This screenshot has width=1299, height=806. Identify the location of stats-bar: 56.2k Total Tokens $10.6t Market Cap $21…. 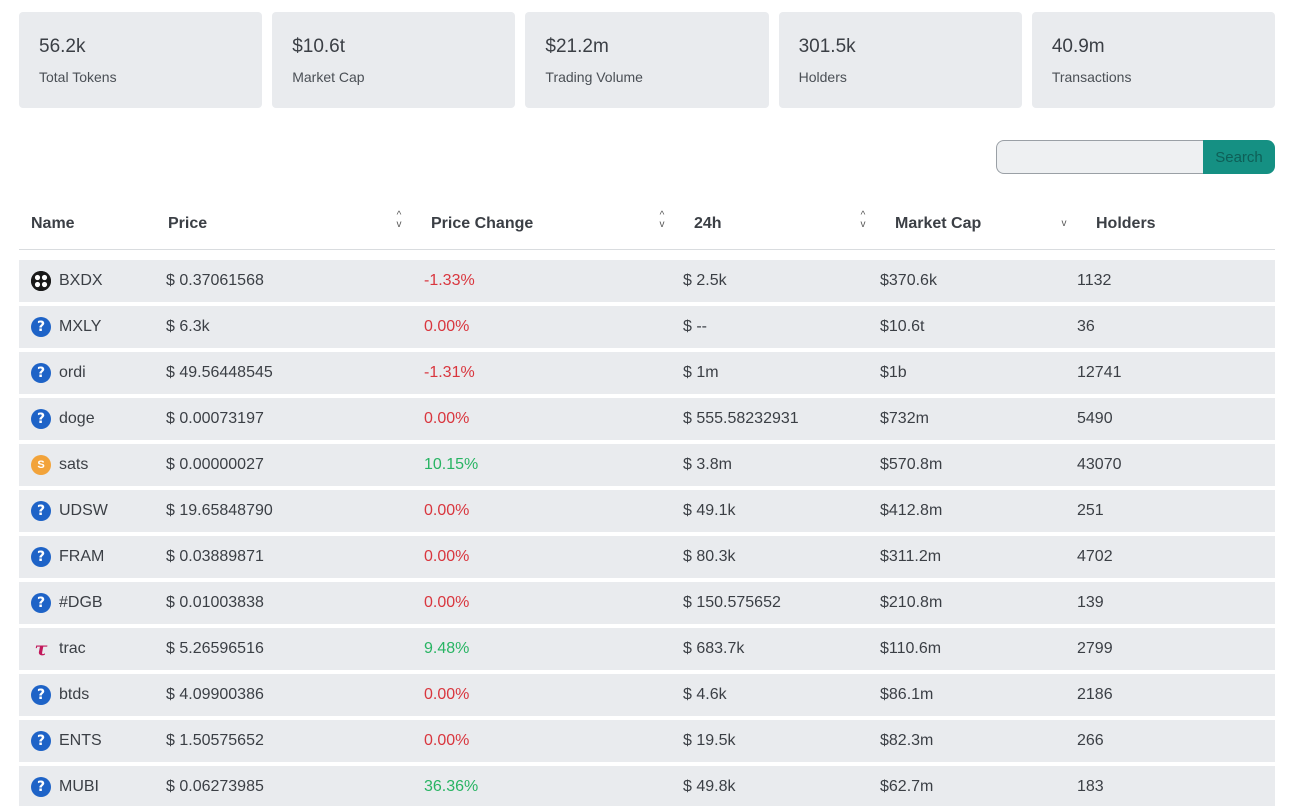
(647, 60).